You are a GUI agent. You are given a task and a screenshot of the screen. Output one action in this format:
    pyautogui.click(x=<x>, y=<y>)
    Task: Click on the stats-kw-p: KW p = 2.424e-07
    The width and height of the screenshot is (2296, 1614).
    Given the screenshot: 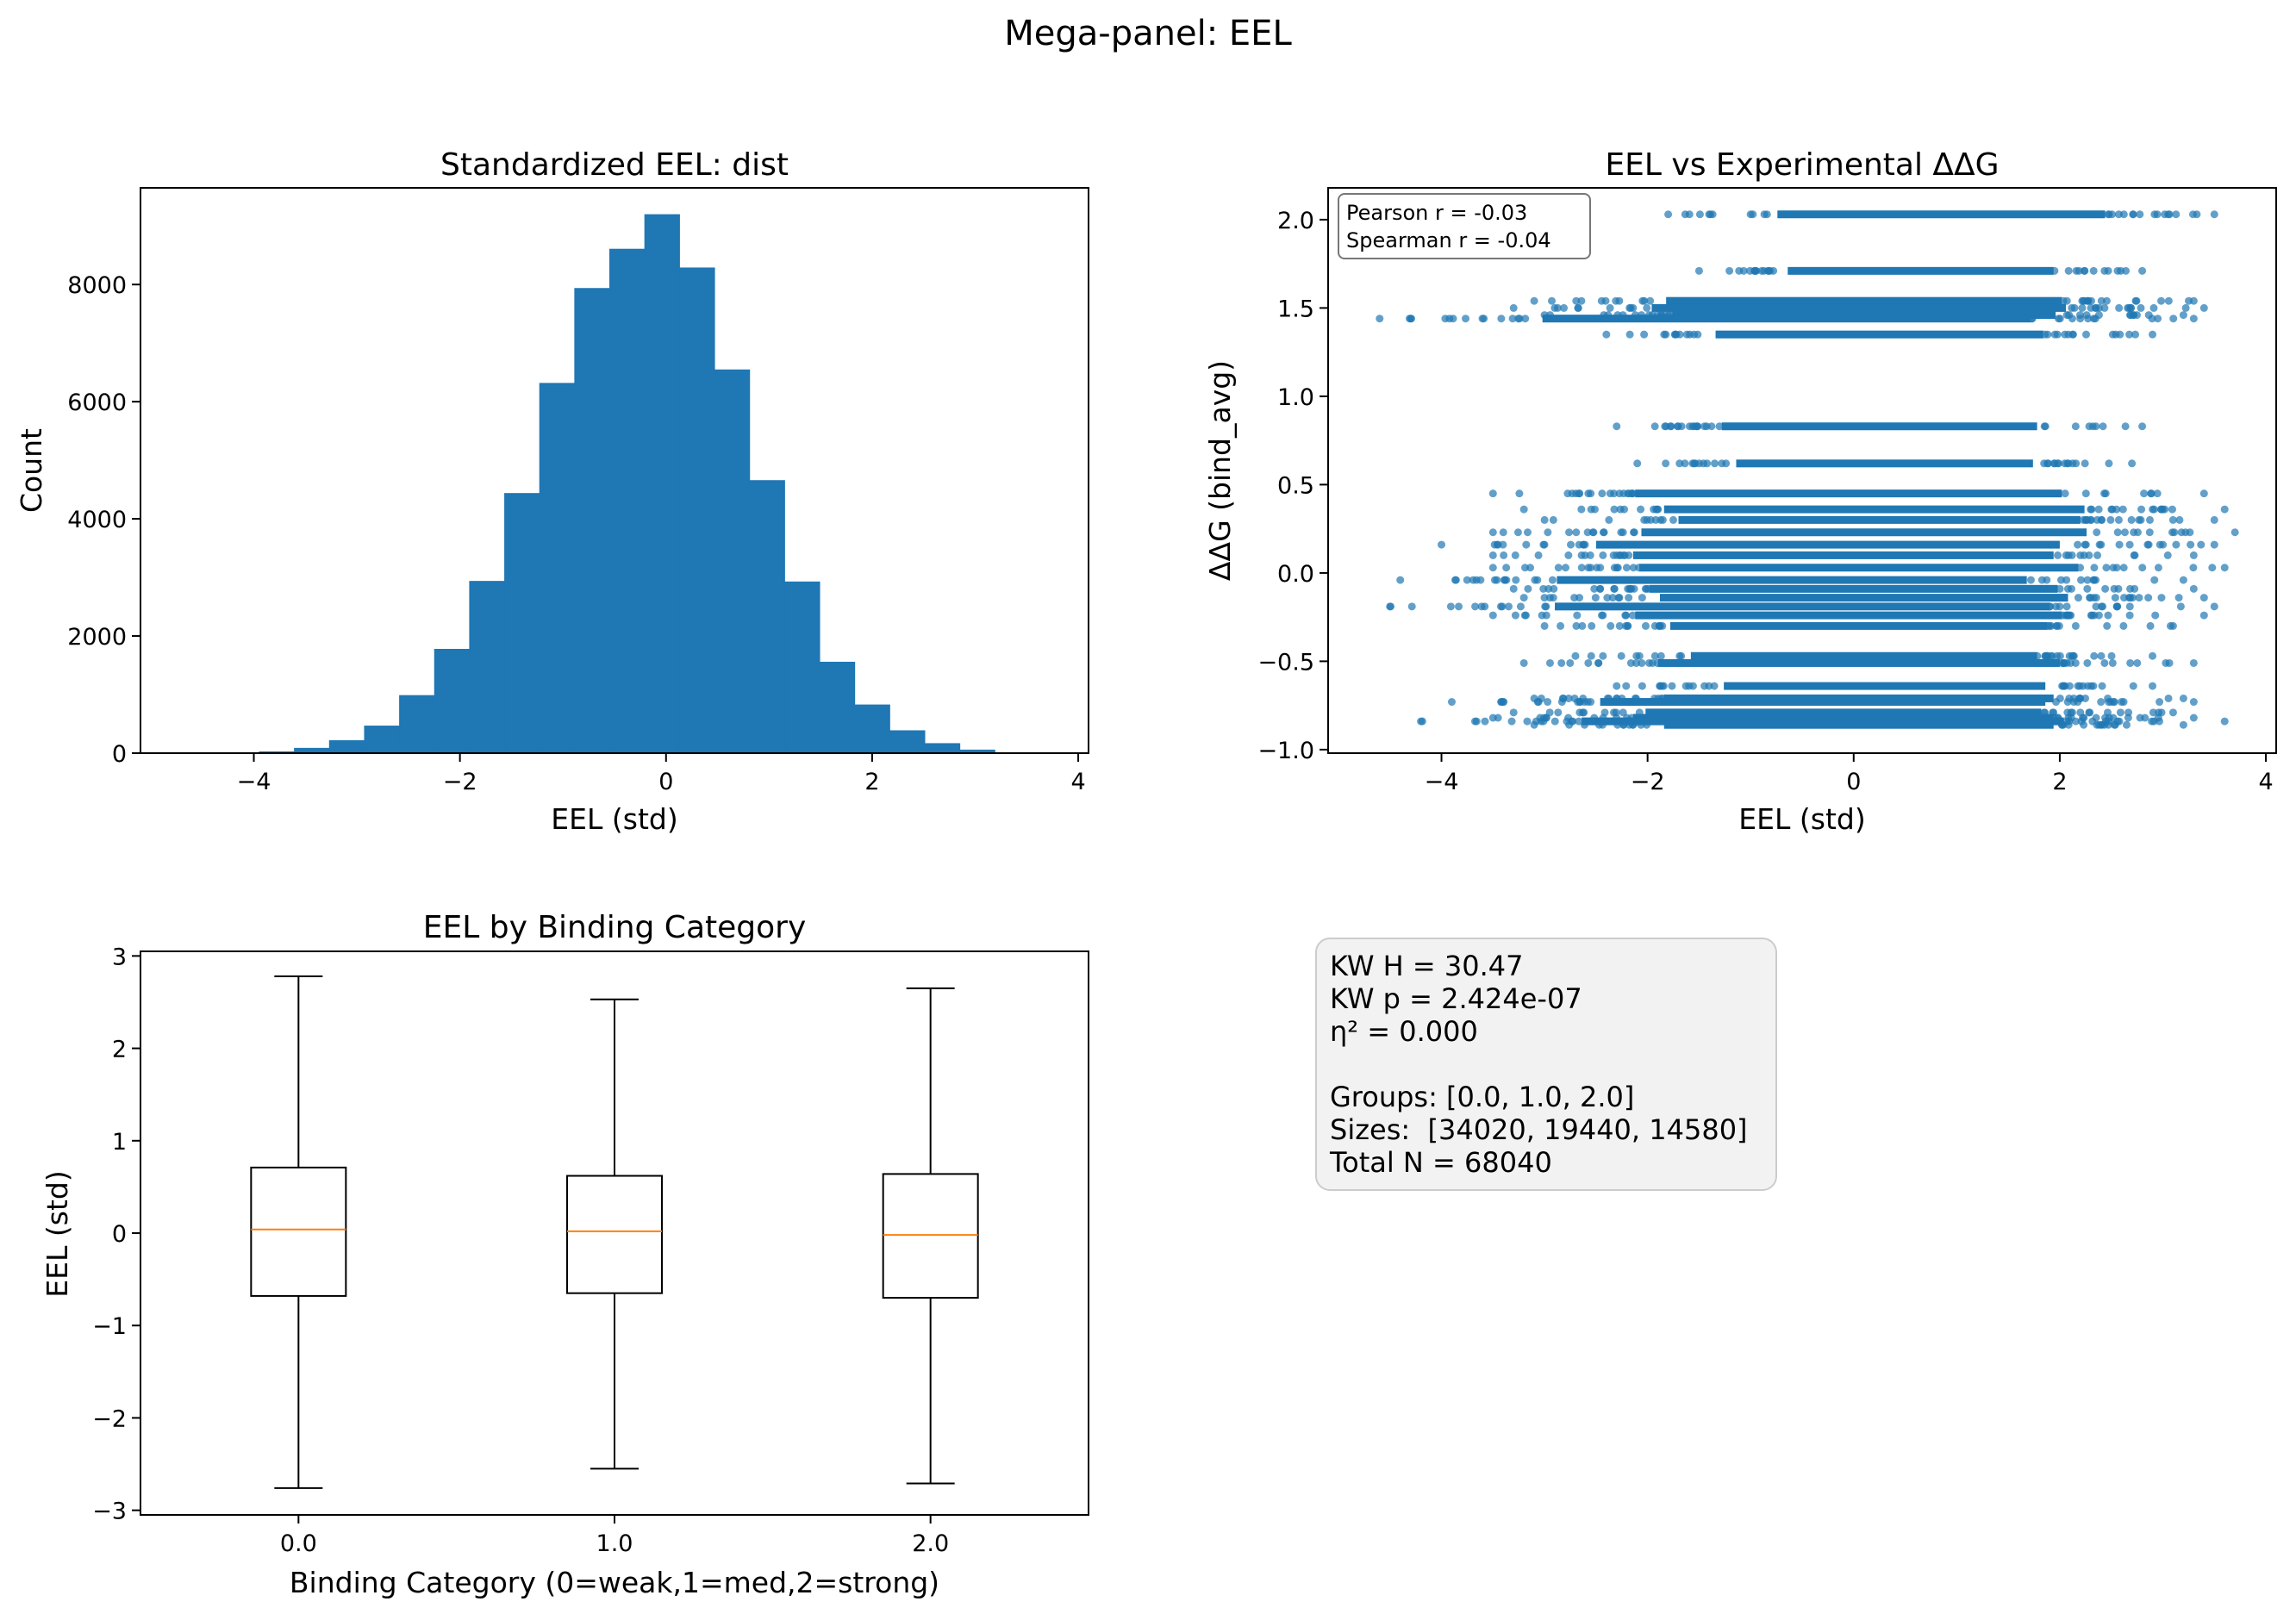 What is the action you would take?
    pyautogui.click(x=1456, y=999)
    